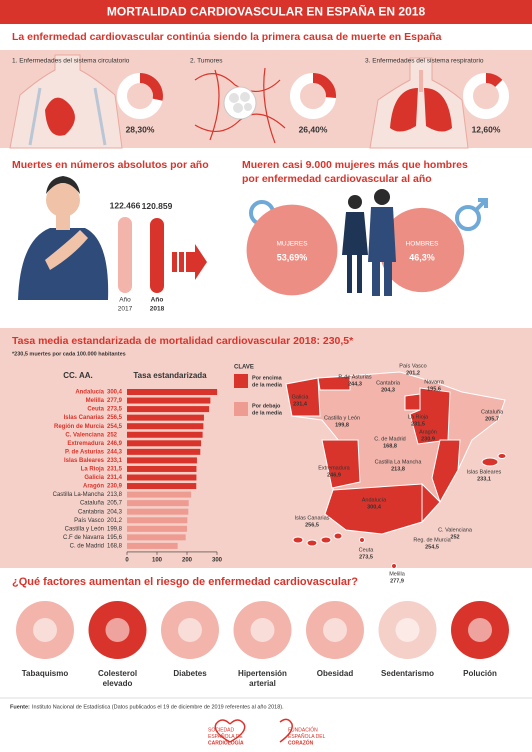 The height and width of the screenshot is (752, 532). Describe the element at coordinates (369, 242) in the screenshot. I see `people` at that location.